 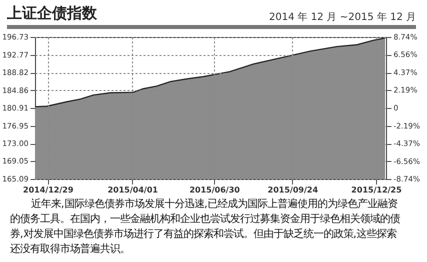 What do you see at coordinates (52, 13) in the screenshot?
I see `chart-title: 上证企债指数` at bounding box center [52, 13].